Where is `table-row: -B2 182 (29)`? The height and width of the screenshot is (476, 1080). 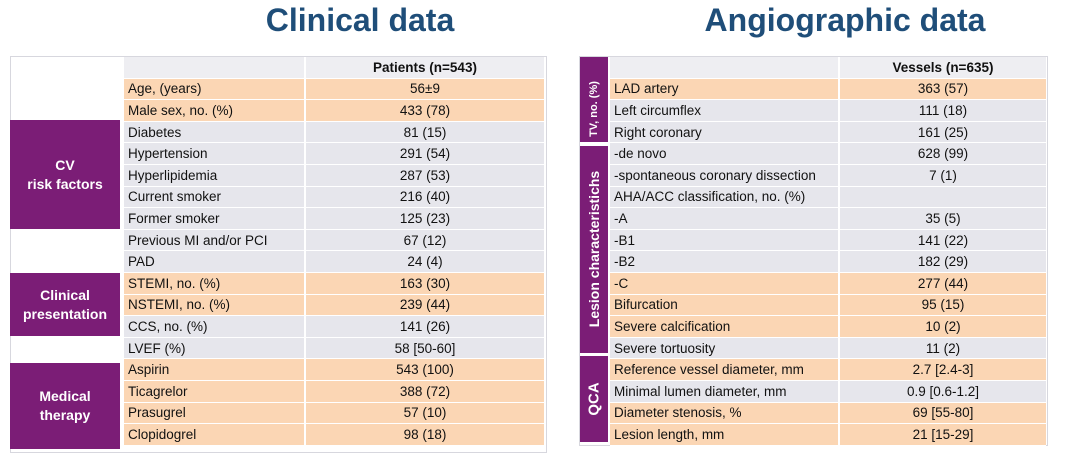 table-row: -B2 182 (29) is located at coordinates (828, 262).